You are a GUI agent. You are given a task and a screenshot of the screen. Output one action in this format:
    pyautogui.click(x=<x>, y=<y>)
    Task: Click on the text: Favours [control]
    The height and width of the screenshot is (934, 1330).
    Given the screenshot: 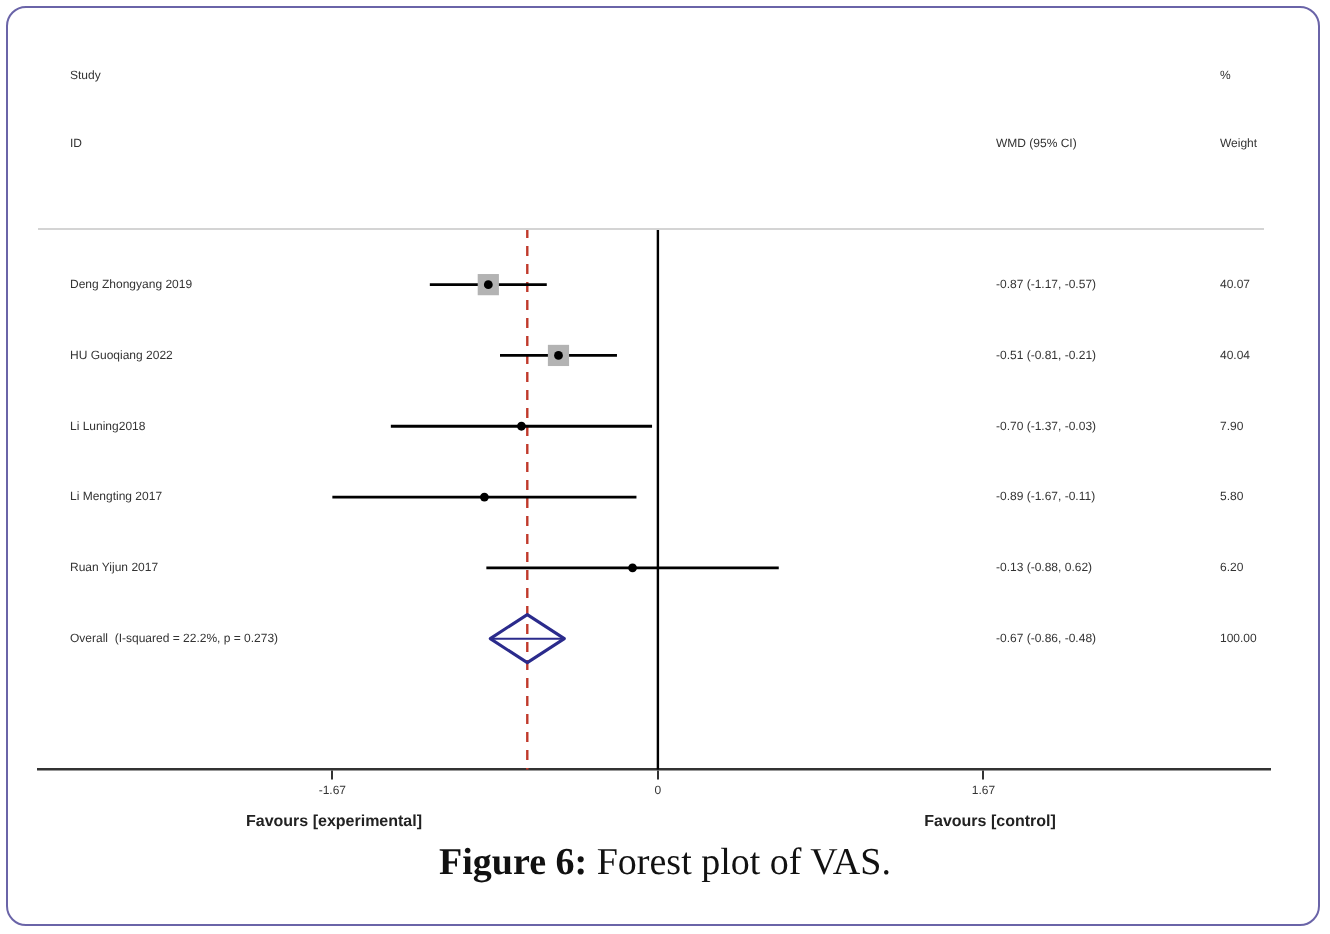 What is the action you would take?
    pyautogui.click(x=990, y=821)
    